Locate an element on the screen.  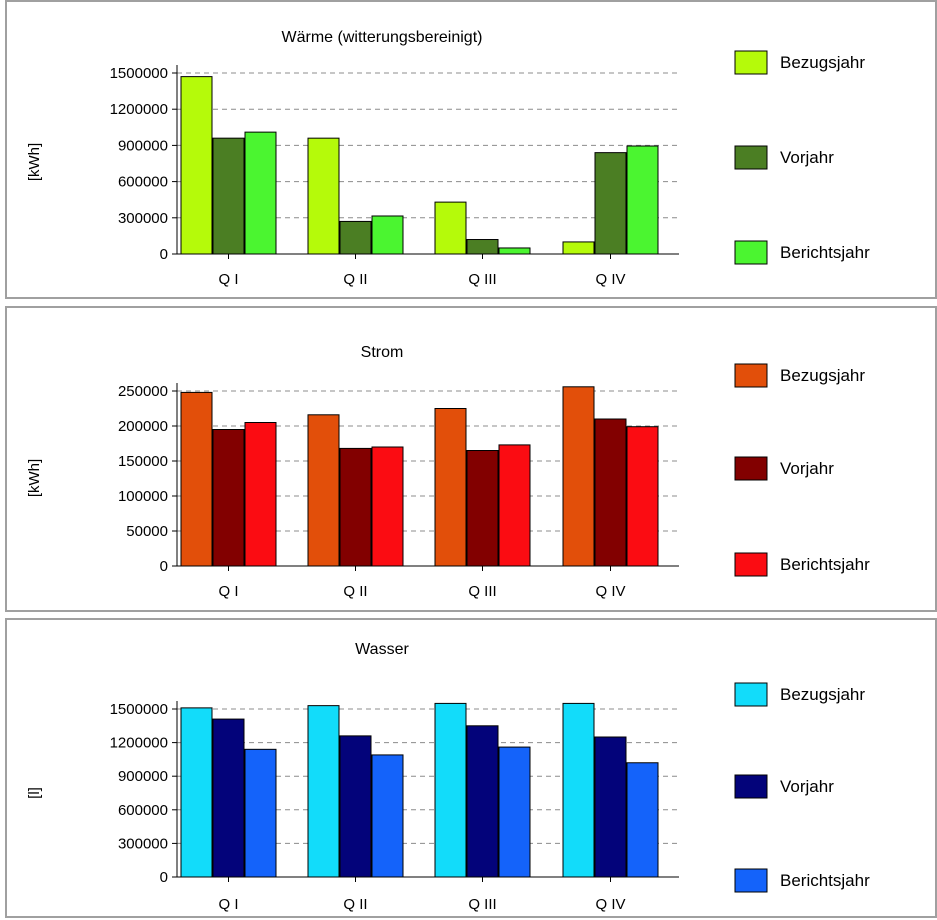
chart-title: Wärme (witterungsbereinigt) is located at coordinates (382, 37).